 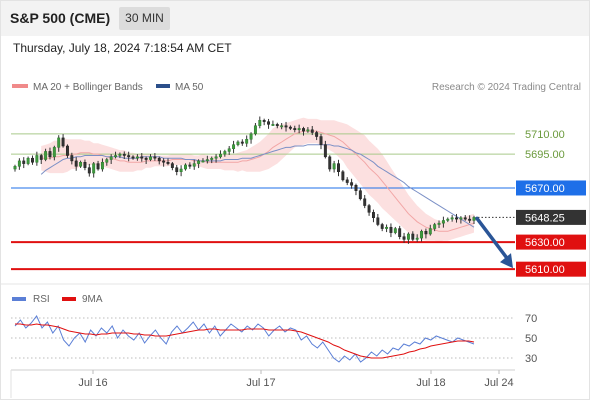 What do you see at coordinates (531, 319) in the screenshot?
I see `rsi-tick-70: 70` at bounding box center [531, 319].